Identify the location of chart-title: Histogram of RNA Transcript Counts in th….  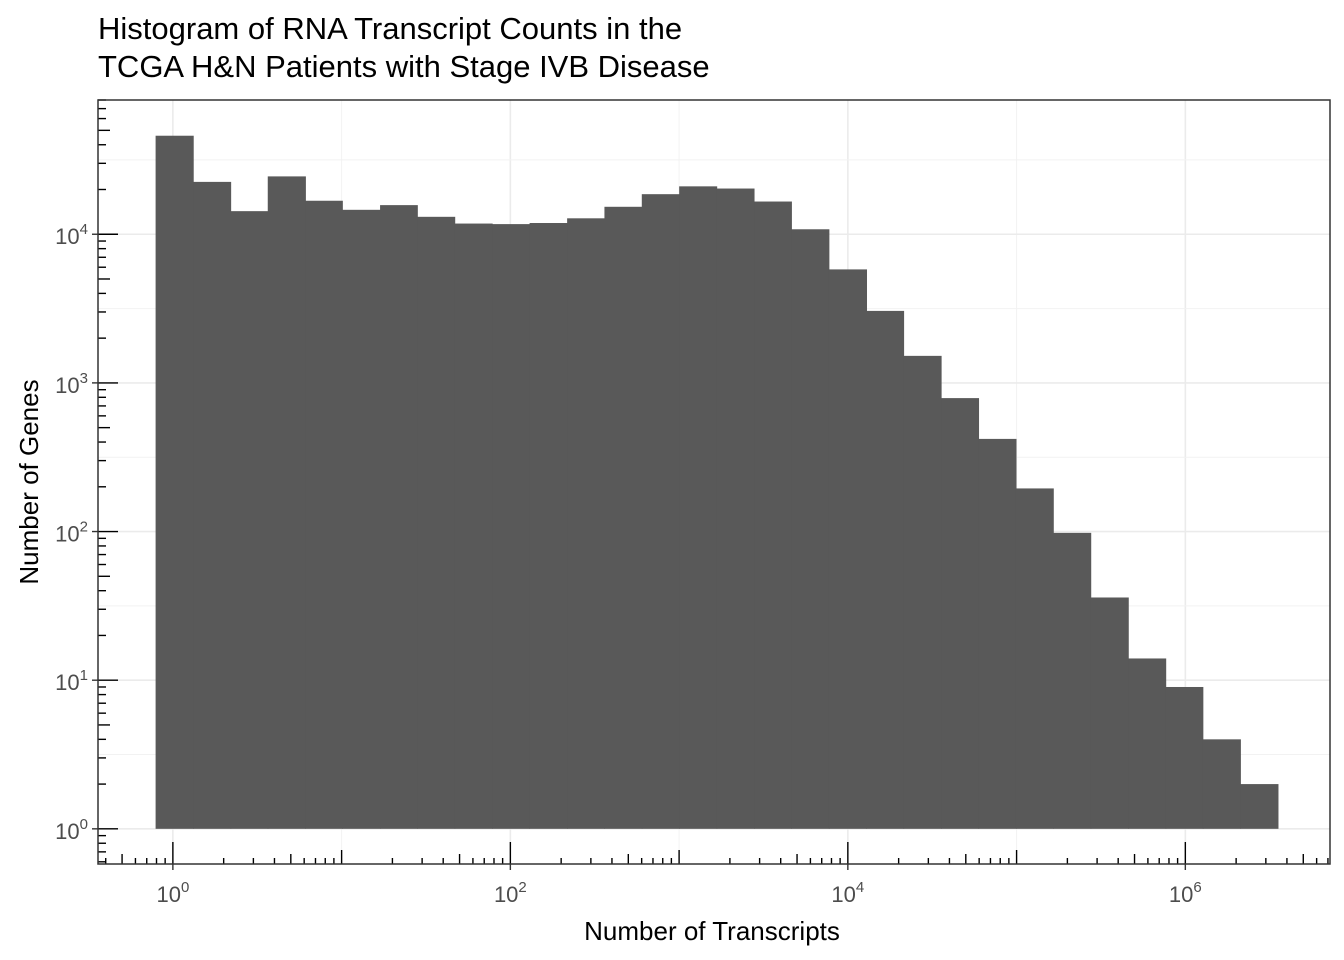
(404, 48).